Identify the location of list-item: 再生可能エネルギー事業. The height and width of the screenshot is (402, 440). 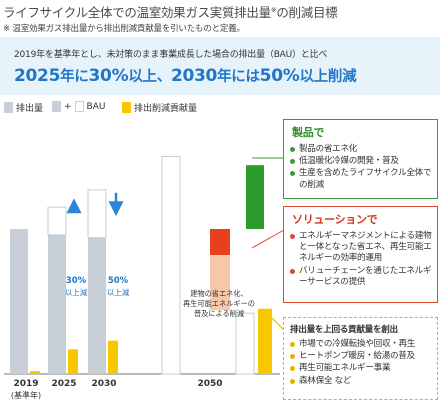
(361, 368).